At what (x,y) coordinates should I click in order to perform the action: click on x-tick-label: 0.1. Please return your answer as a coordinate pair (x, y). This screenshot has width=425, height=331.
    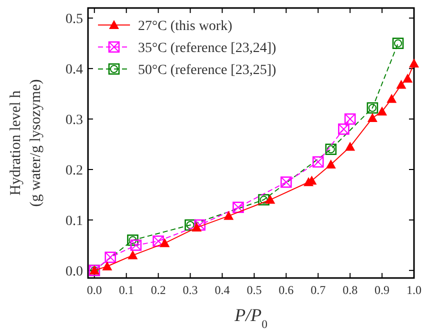
    Looking at the image, I should click on (126, 290).